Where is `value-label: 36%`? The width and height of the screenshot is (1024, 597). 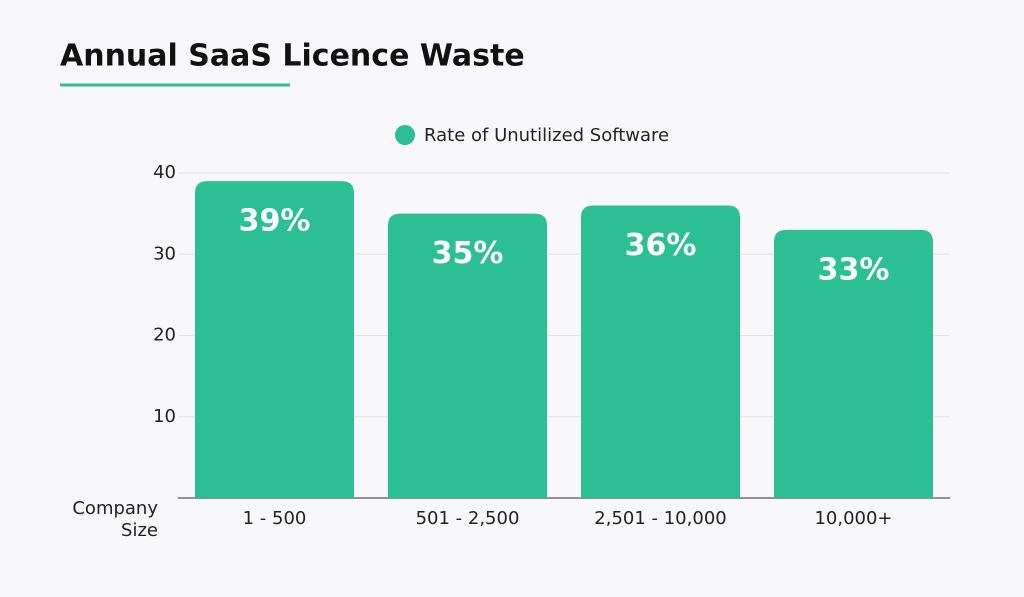
value-label: 36% is located at coordinates (661, 245).